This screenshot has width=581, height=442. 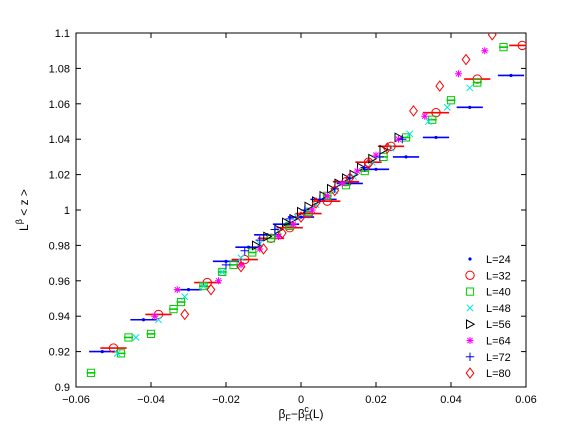 What do you see at coordinates (76, 400) in the screenshot?
I see `x-tick-label: −0.06` at bounding box center [76, 400].